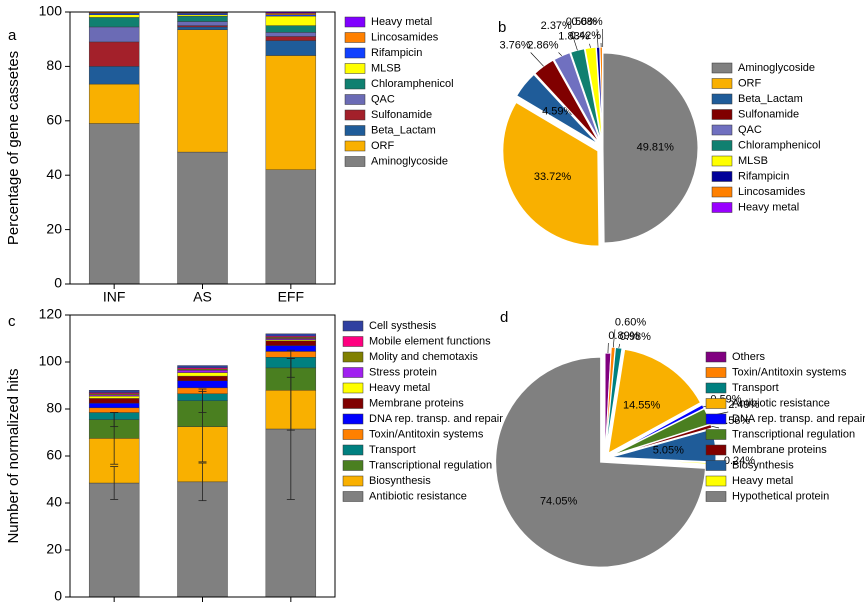  What do you see at coordinates (585, 36) in the screenshot?
I see `slice-label: 0.42%` at bounding box center [585, 36].